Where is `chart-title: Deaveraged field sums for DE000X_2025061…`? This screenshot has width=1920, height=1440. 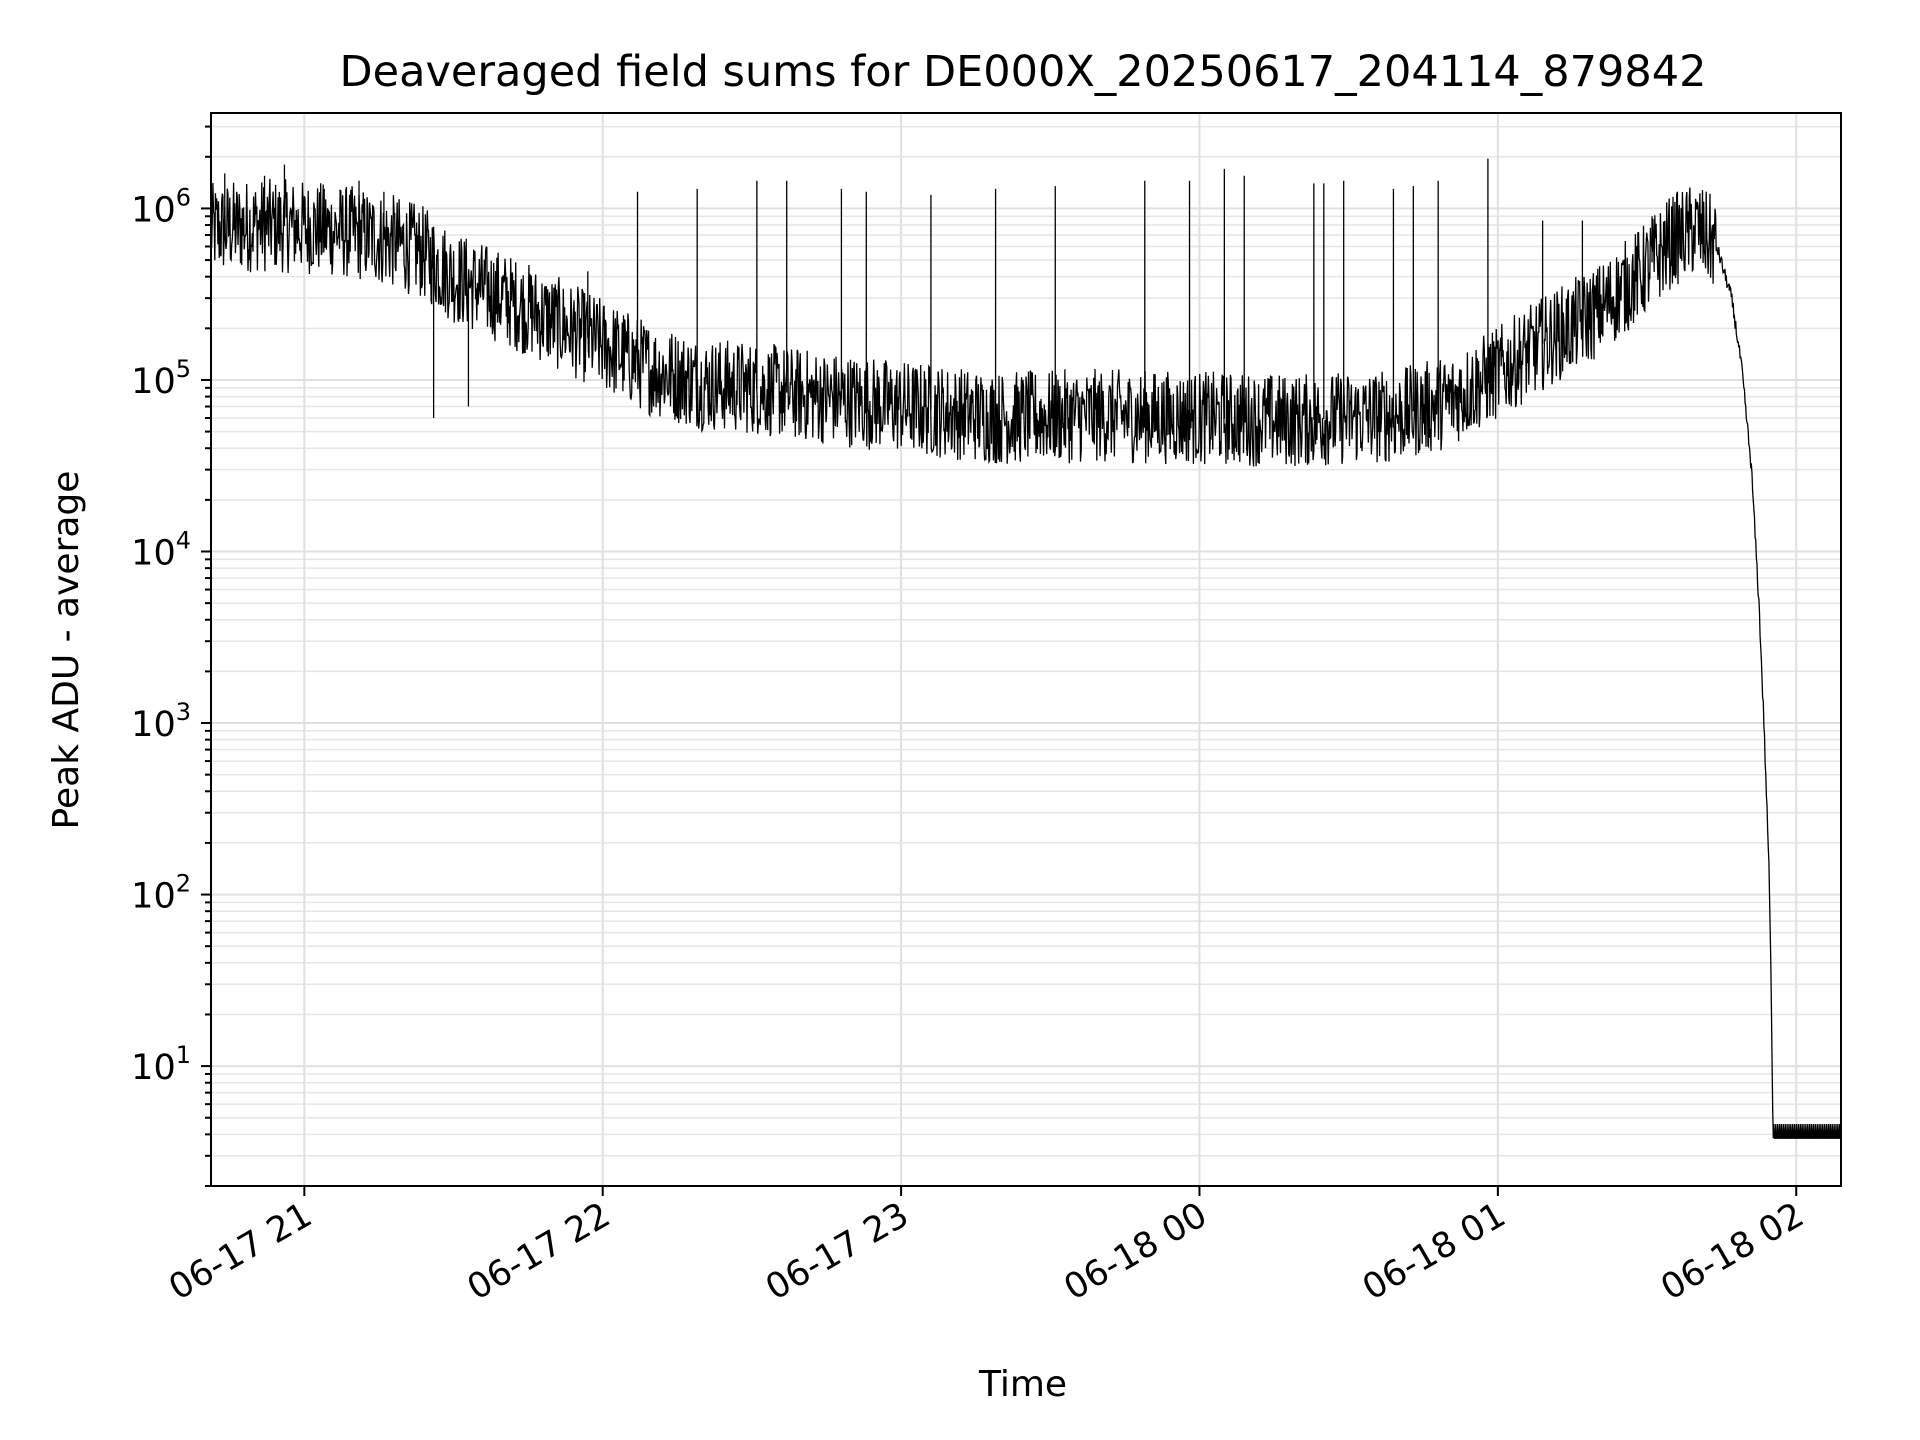 chart-title: Deaveraged field sums for DE000X_2025061… is located at coordinates (1023, 72).